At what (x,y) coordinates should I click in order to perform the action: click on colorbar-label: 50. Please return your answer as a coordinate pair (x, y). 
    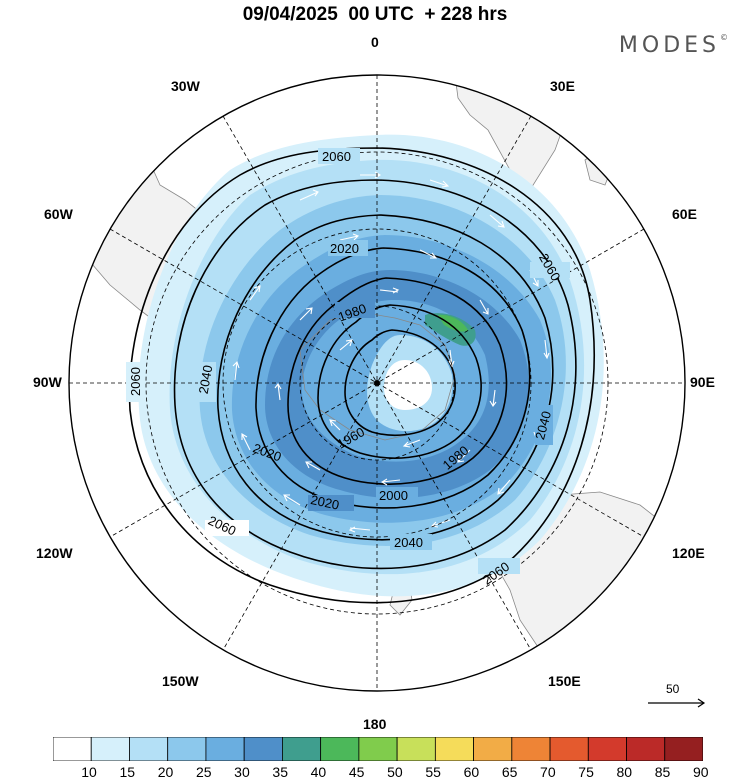
    Looking at the image, I should click on (395, 772).